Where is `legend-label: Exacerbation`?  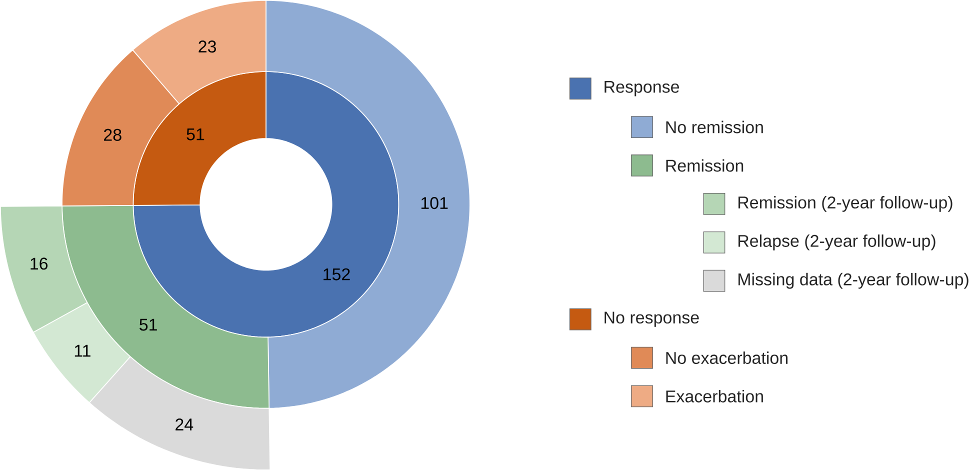 legend-label: Exacerbation is located at coordinates (714, 396).